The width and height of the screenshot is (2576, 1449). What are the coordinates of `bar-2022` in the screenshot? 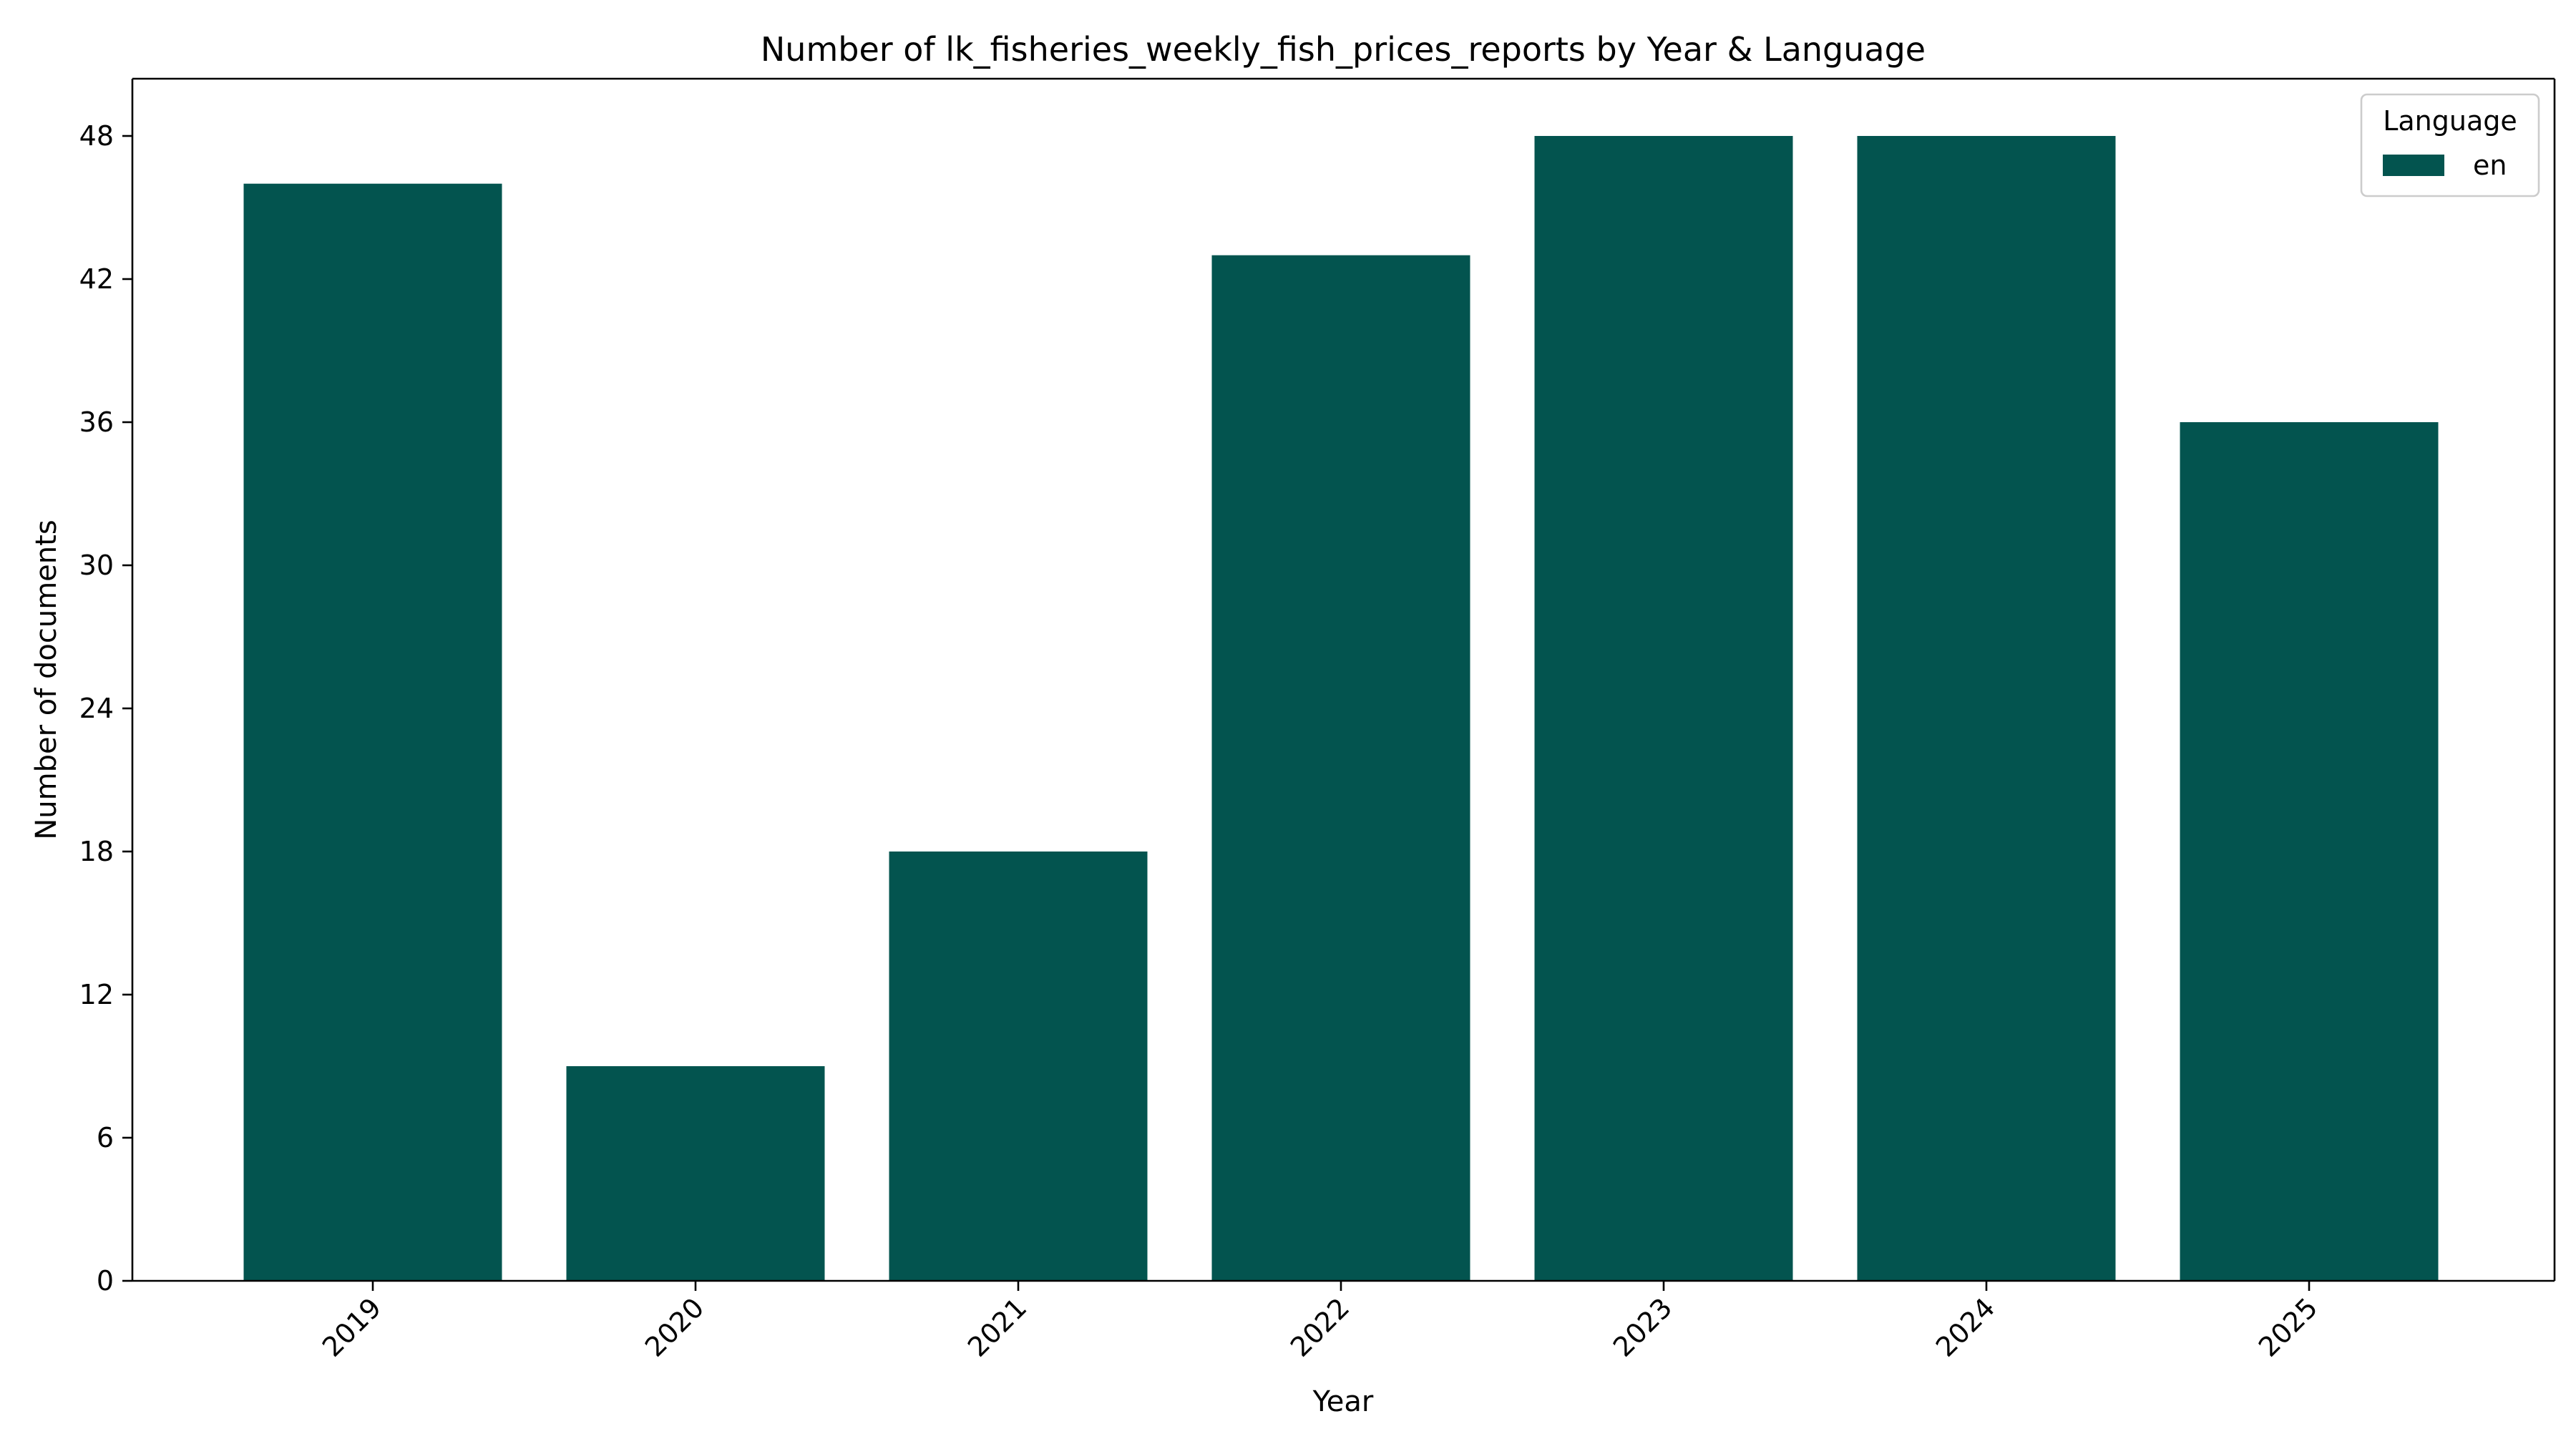 It's located at (1340, 769).